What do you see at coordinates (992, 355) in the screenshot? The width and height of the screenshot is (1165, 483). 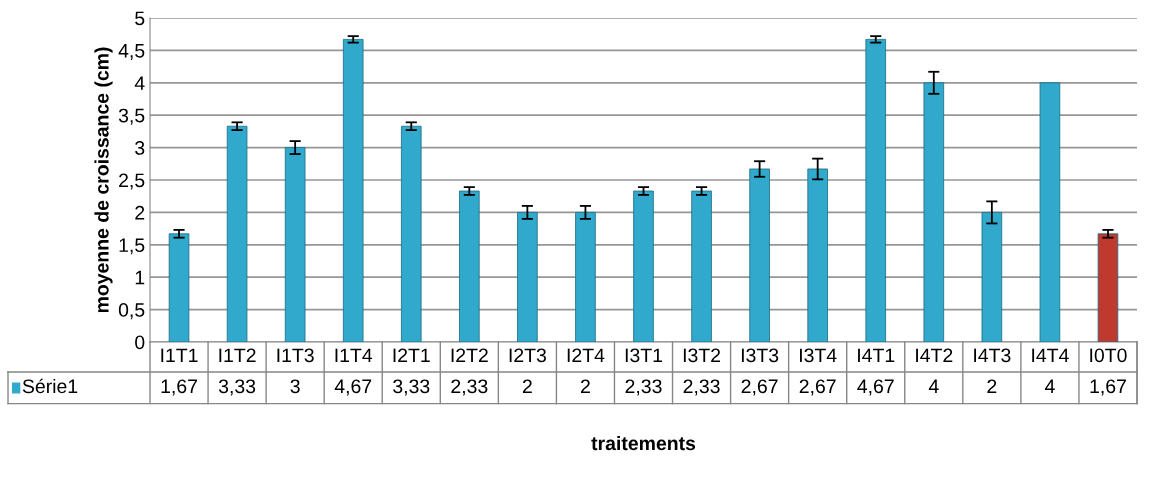 I see `x-tick-label: I4T3` at bounding box center [992, 355].